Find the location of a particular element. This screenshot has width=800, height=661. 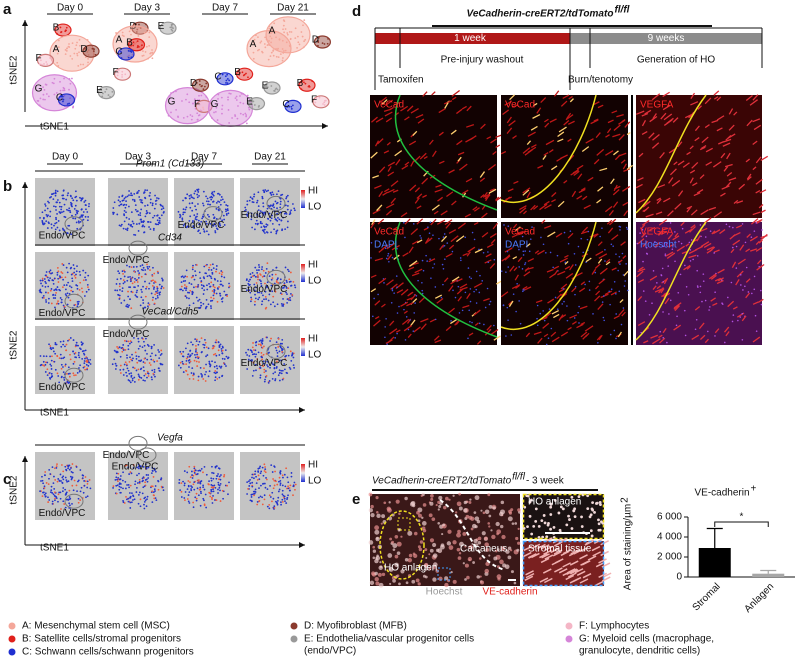

legend-label: F: Lymphocytes is located at coordinates (614, 626).